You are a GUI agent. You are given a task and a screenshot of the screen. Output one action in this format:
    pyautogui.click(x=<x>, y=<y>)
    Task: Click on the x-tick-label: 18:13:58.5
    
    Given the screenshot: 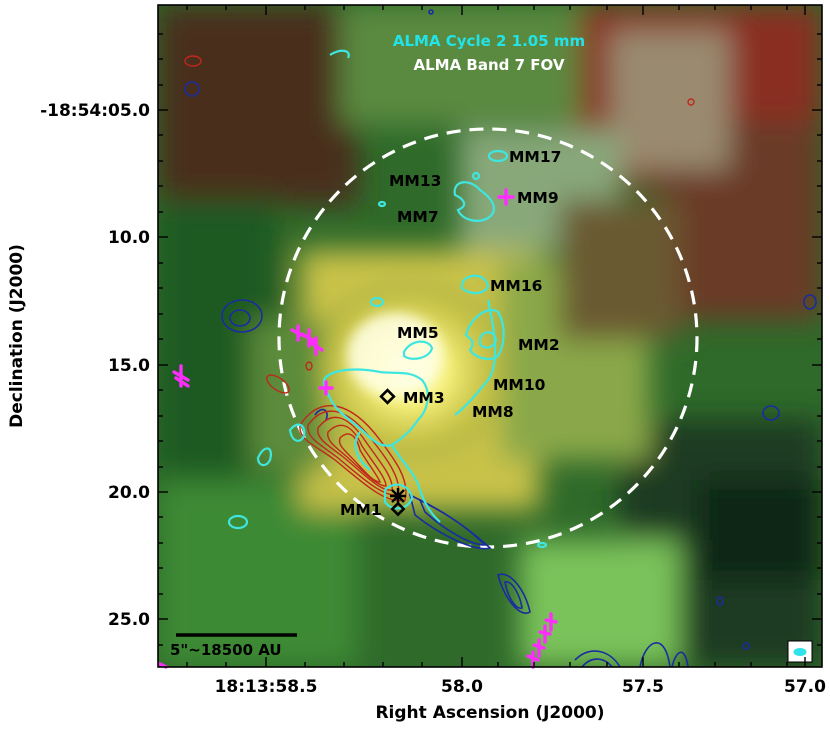 What is the action you would take?
    pyautogui.click(x=266, y=687)
    